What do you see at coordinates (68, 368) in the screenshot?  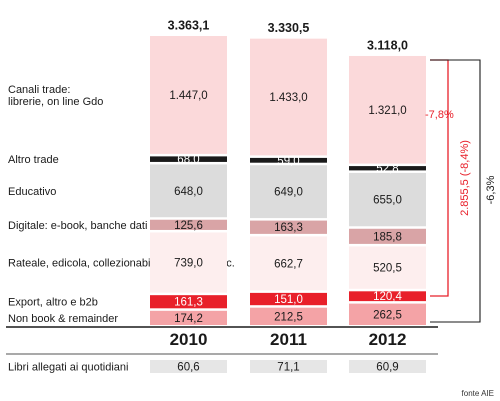 I see `extra-row-label: Libri allegati ai quotidiani` at bounding box center [68, 368].